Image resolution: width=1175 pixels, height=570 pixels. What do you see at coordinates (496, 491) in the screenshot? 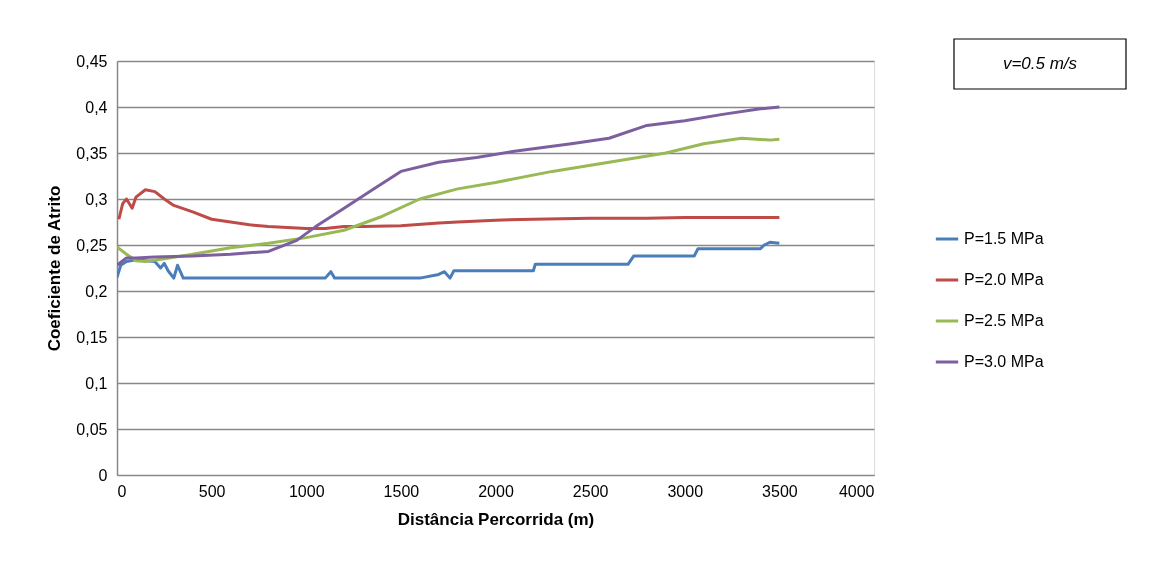
I see `x-tick-label: 2000` at bounding box center [496, 491].